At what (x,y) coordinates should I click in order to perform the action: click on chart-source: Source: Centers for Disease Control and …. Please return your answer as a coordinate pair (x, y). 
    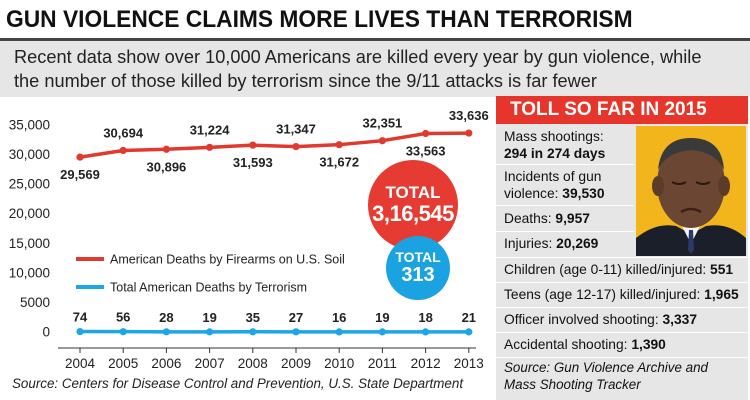
    Looking at the image, I should click on (238, 383).